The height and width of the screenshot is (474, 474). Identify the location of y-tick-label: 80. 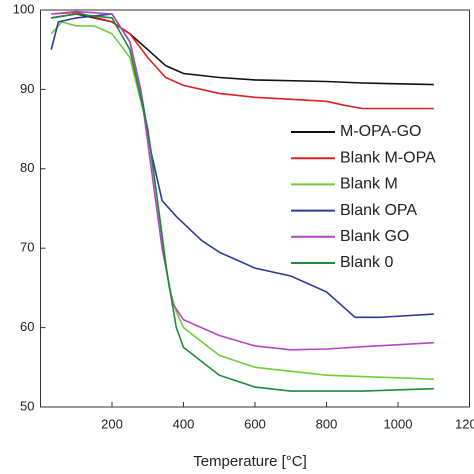
(27, 167).